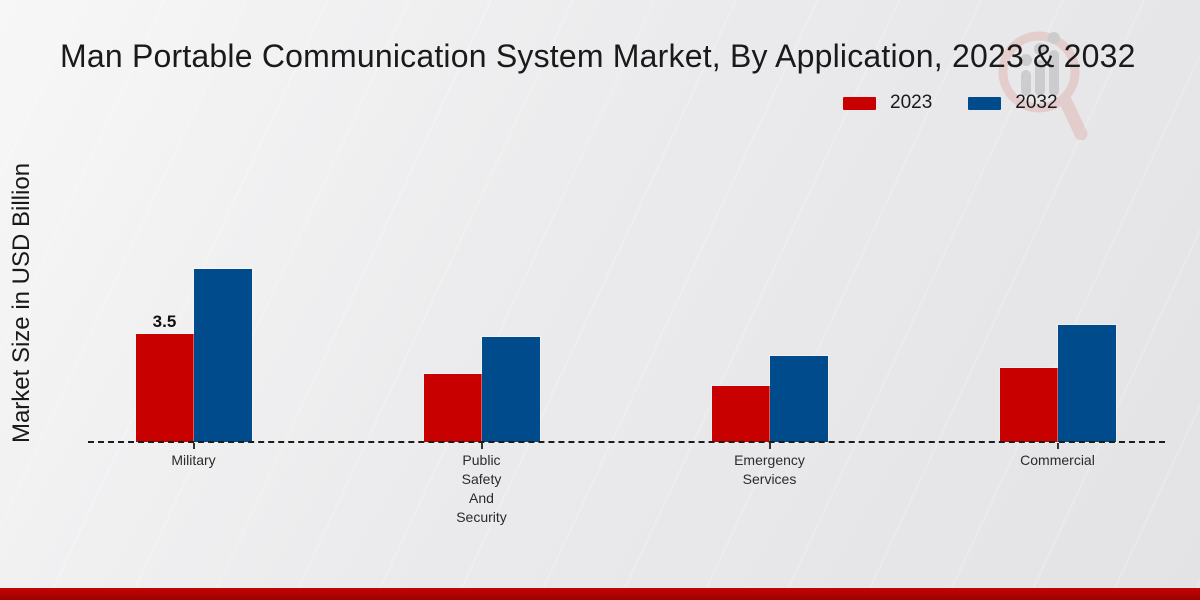  What do you see at coordinates (1086, 383) in the screenshot?
I see `bar-2032-commercial` at bounding box center [1086, 383].